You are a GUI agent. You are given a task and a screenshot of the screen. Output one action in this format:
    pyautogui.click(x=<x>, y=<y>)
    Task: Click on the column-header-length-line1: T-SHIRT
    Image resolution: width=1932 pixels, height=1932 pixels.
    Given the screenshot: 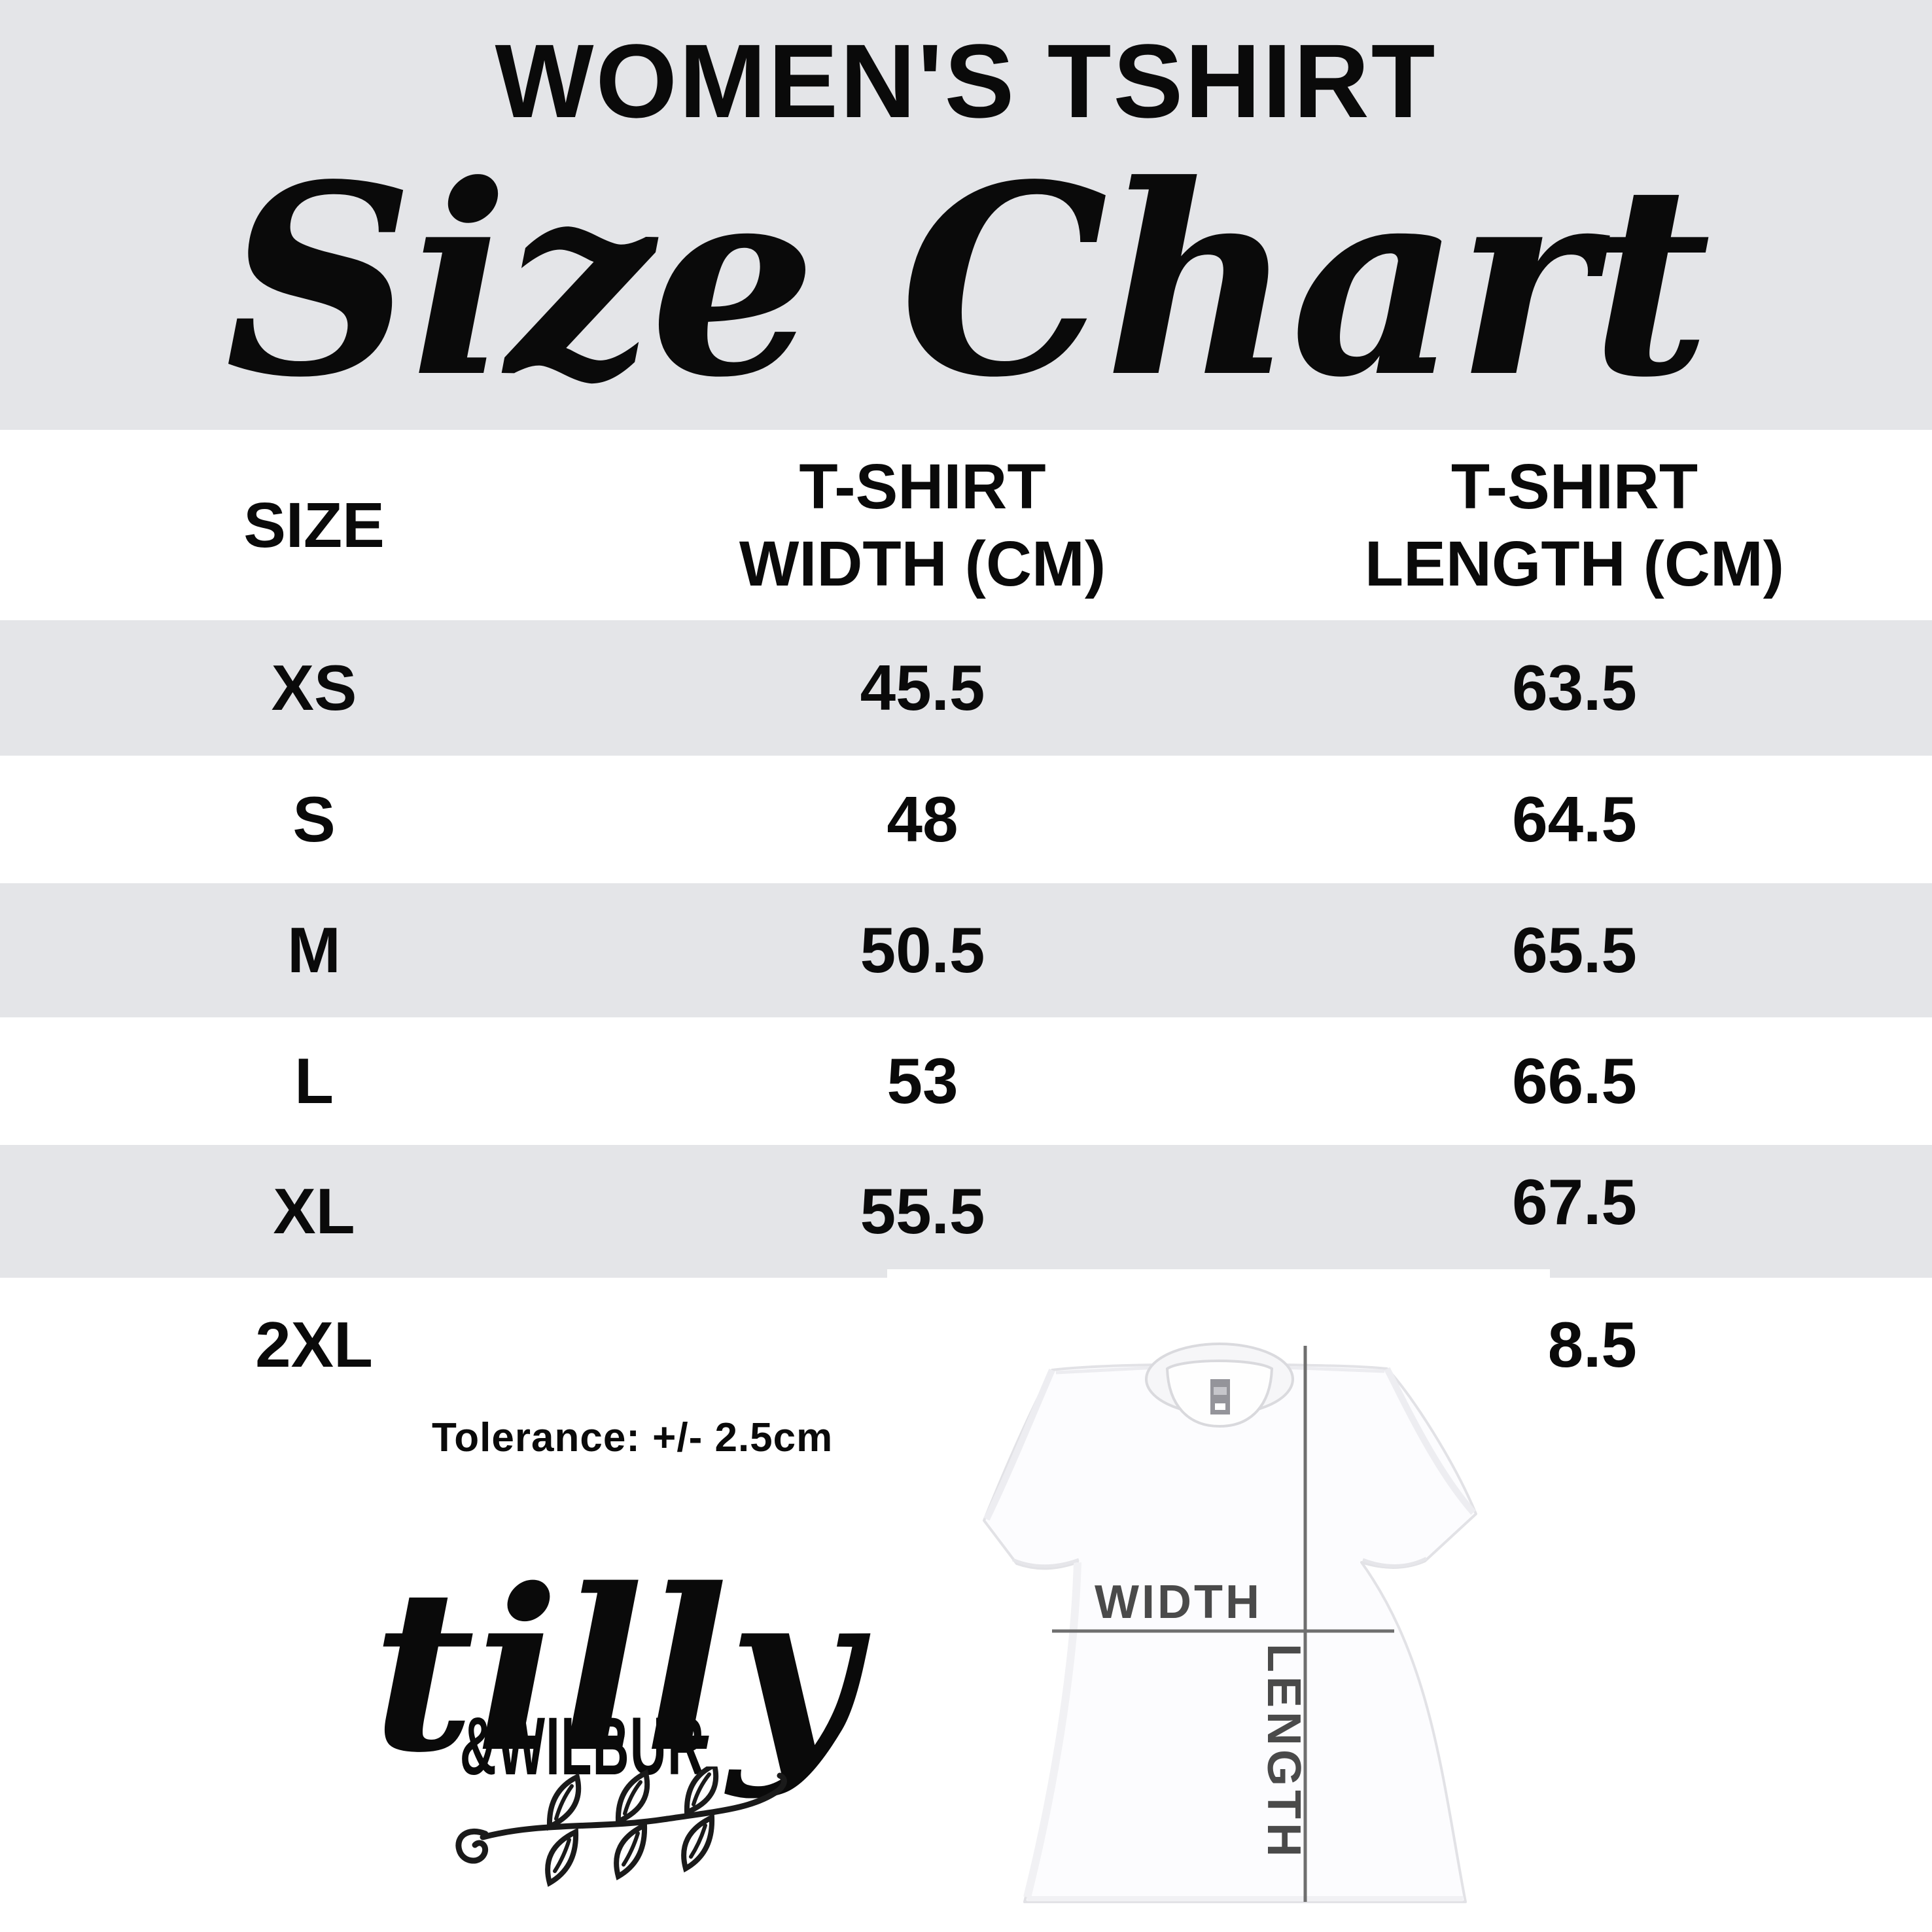 What is the action you would take?
    pyautogui.click(x=1574, y=486)
    